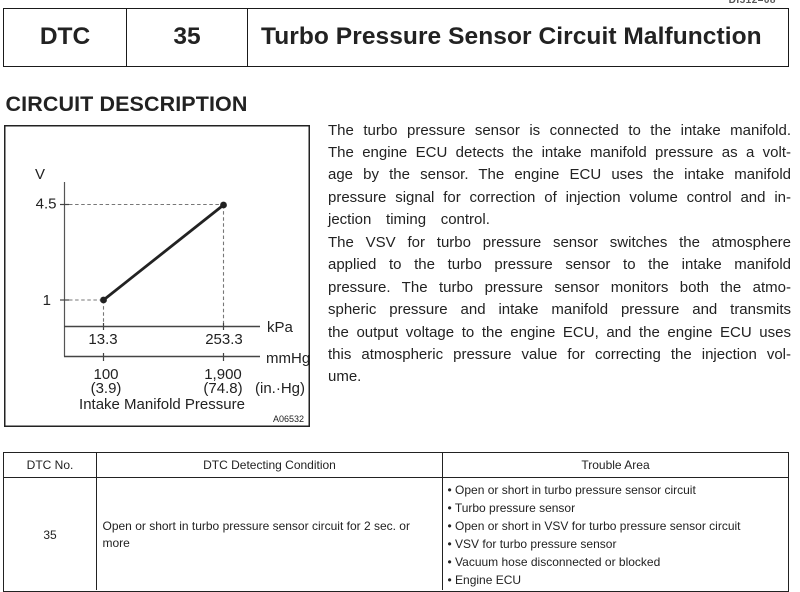 The height and width of the screenshot is (592, 800). What do you see at coordinates (105, 374) in the screenshot?
I see `svg-text: 100` at bounding box center [105, 374].